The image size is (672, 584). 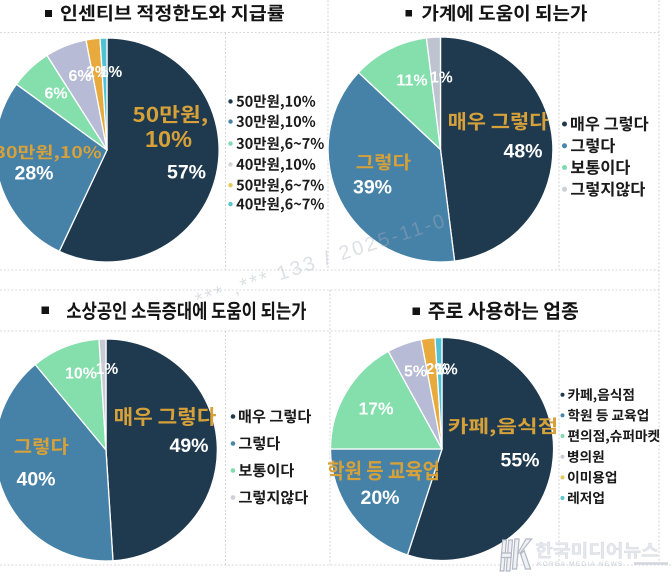 What do you see at coordinates (33, 173) in the screenshot?
I see `svg-text: 28%` at bounding box center [33, 173].